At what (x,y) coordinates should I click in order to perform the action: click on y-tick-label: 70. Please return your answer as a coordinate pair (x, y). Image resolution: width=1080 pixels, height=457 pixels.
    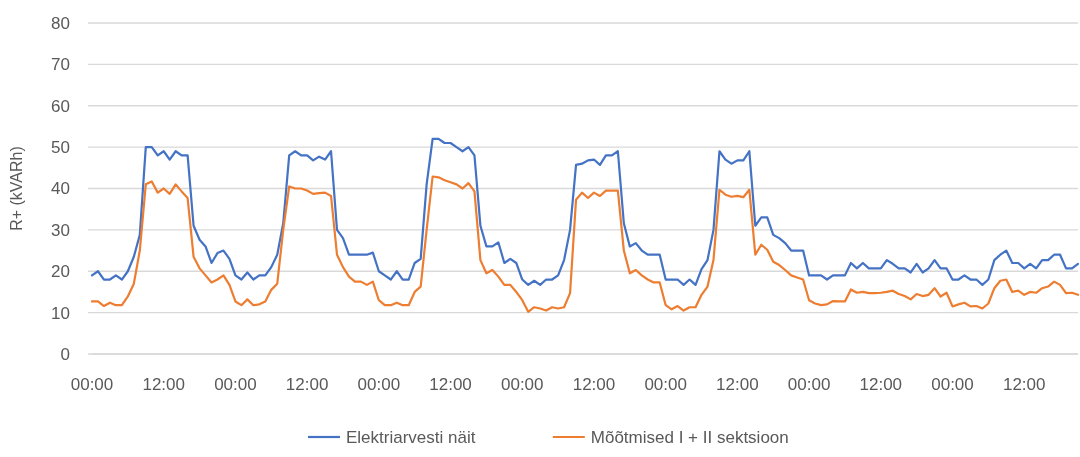
    Looking at the image, I should click on (60, 65).